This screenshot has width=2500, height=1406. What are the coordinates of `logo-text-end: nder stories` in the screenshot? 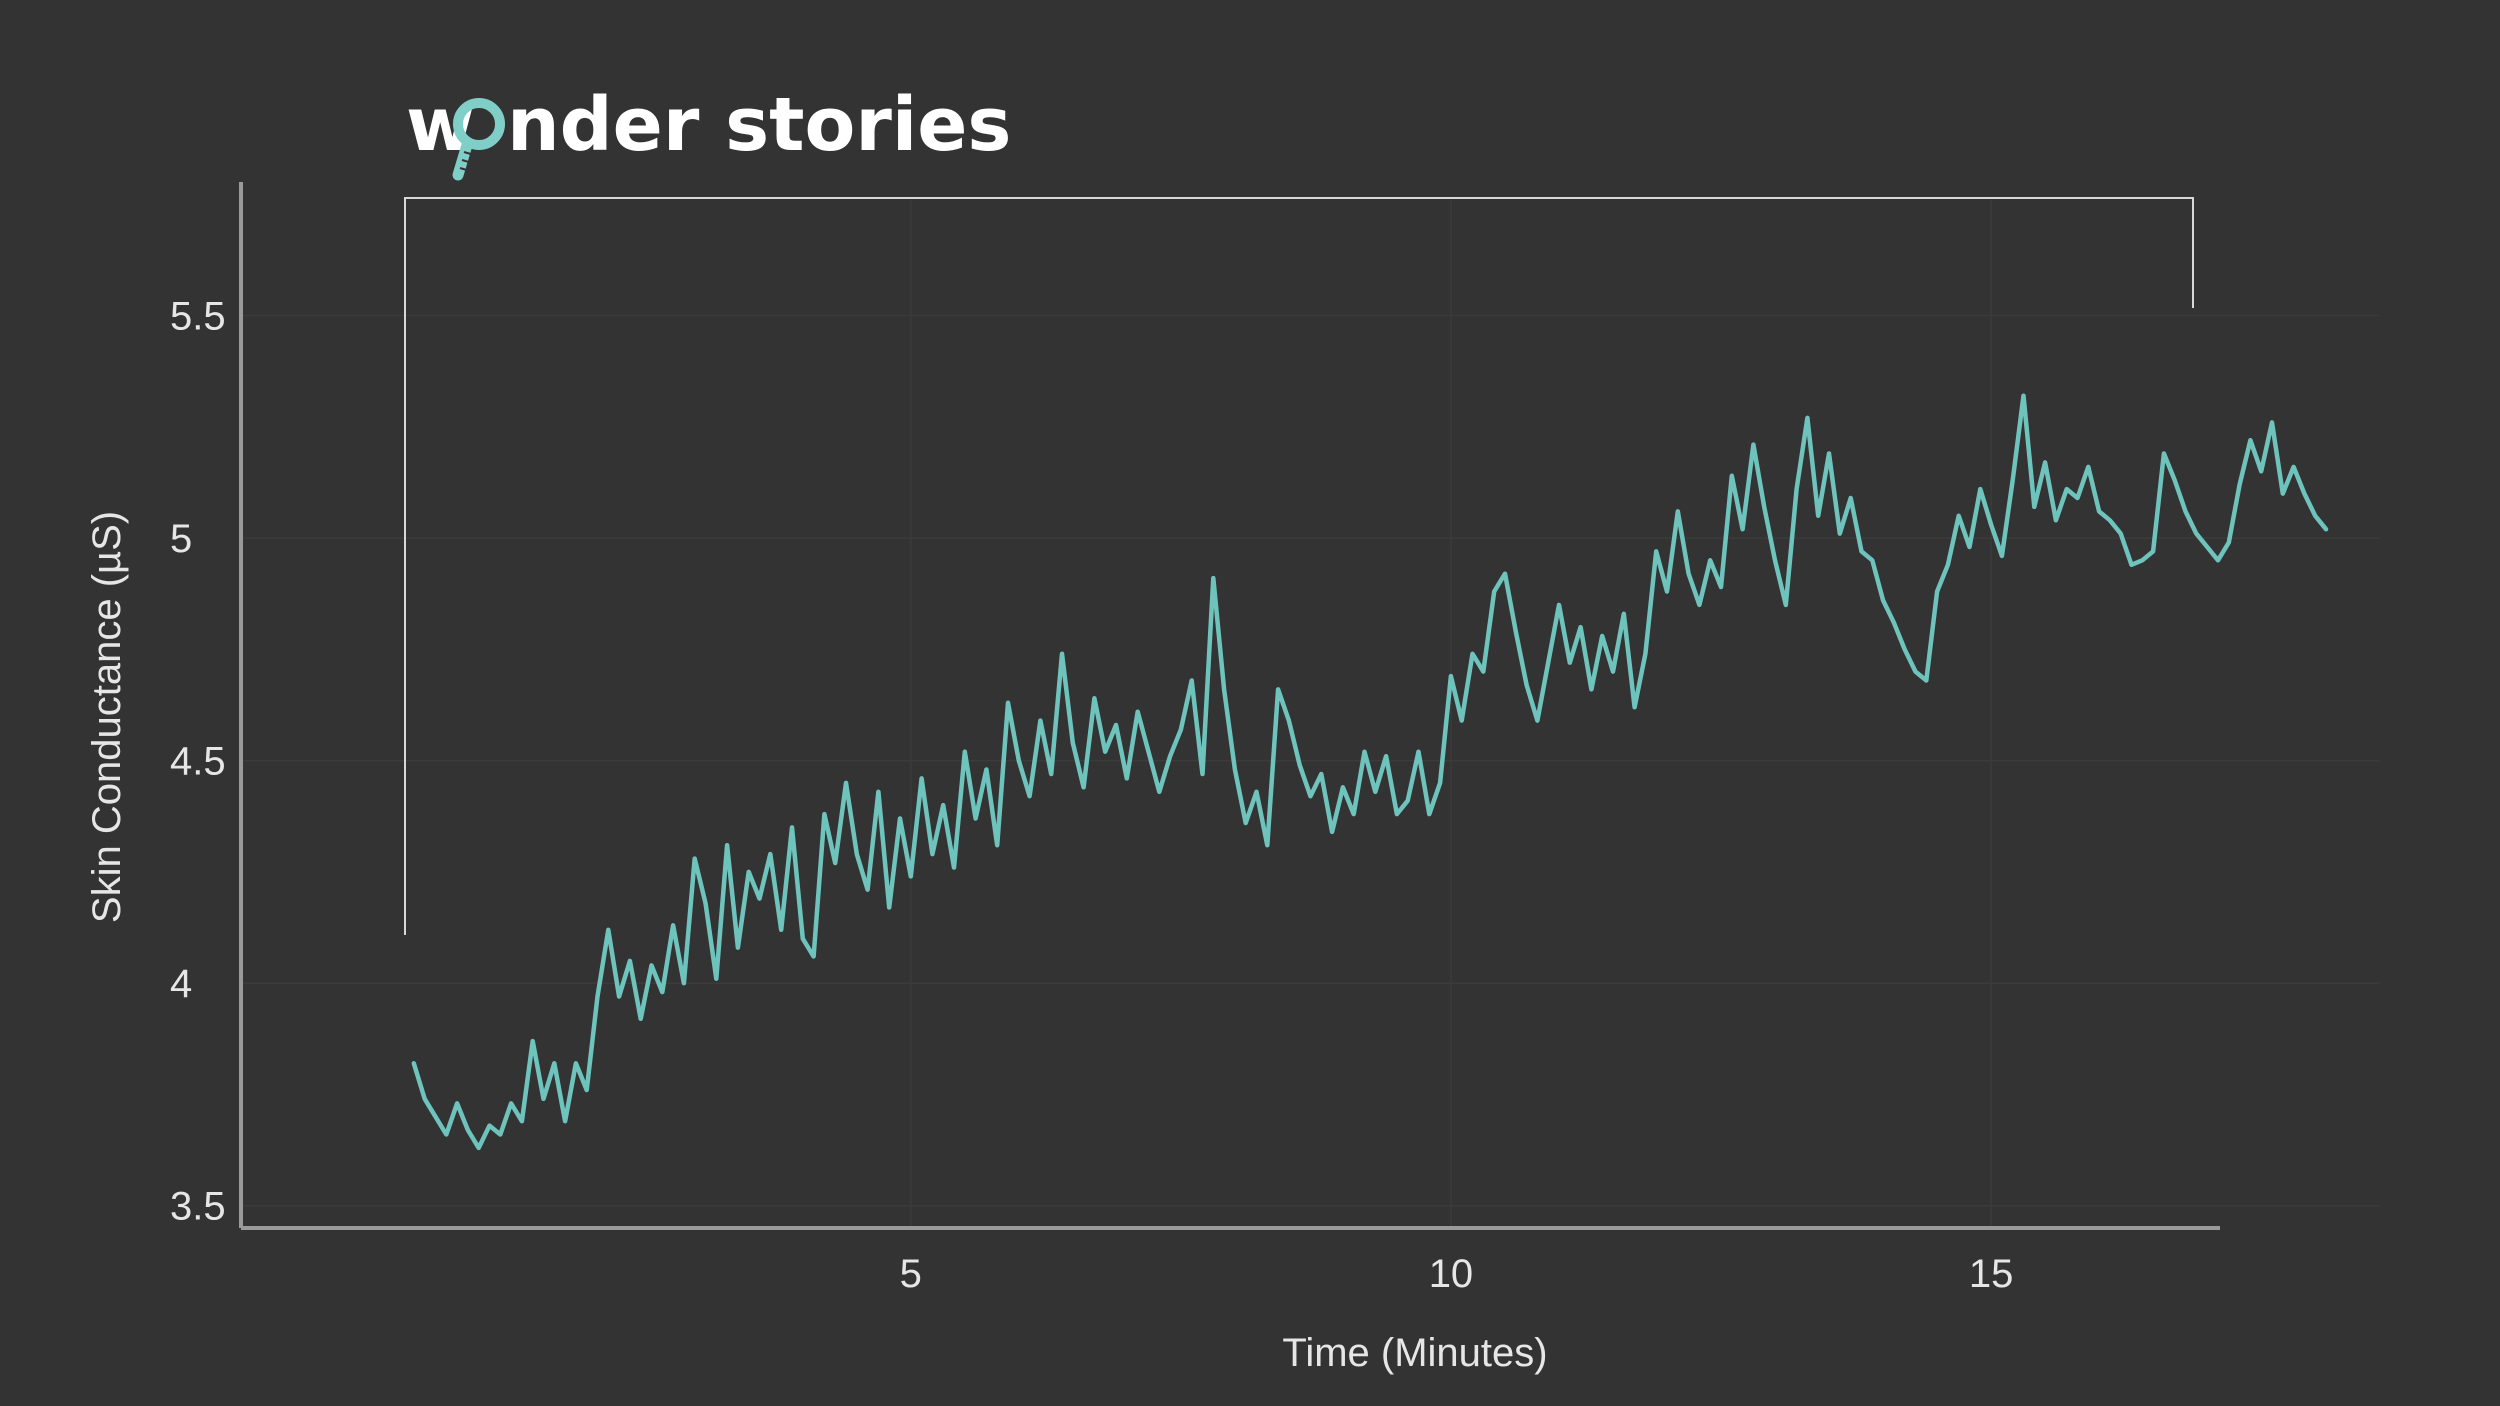 It's located at (759, 125).